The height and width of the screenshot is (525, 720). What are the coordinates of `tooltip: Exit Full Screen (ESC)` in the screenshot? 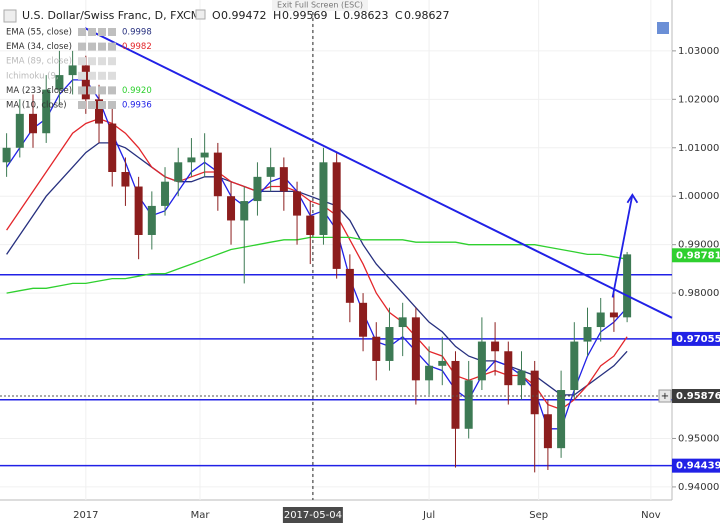 It's located at (320, 5).